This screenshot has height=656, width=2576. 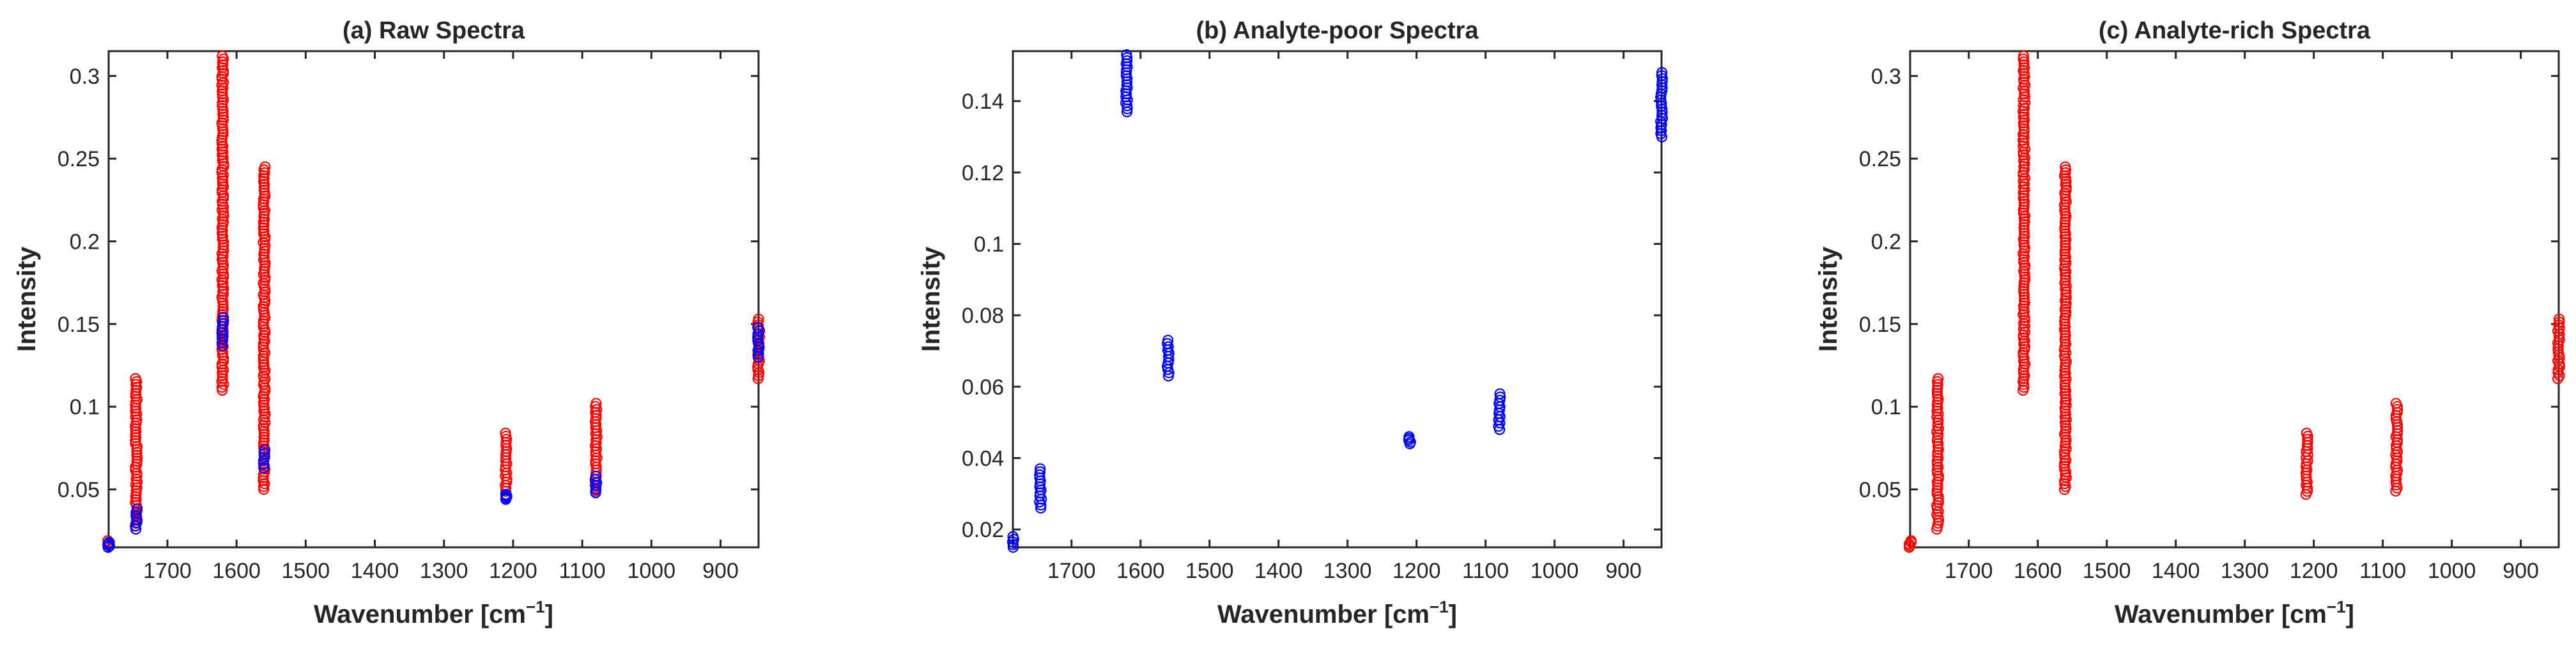 I want to click on y-tick-label: 0.25, so click(x=79, y=159).